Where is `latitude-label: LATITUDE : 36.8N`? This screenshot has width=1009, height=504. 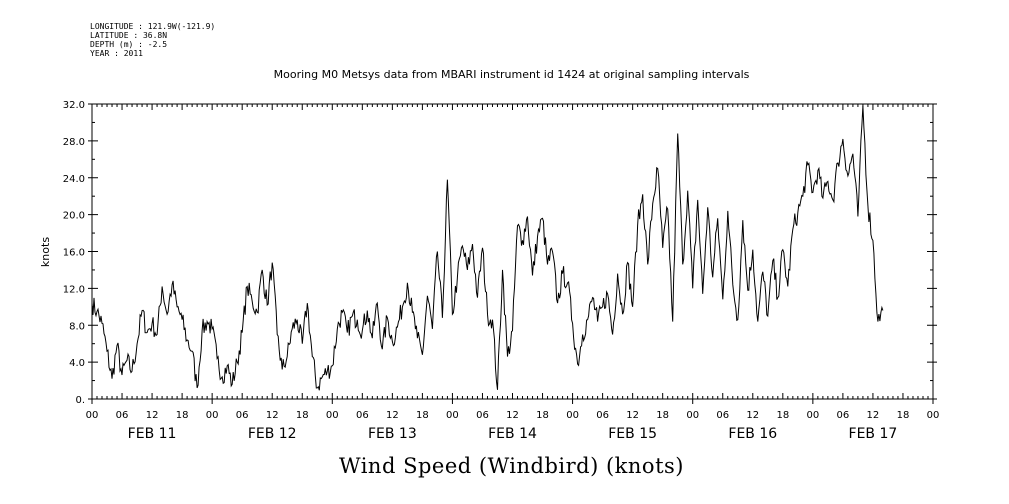 latitude-label: LATITUDE : 36.8N is located at coordinates (129, 35).